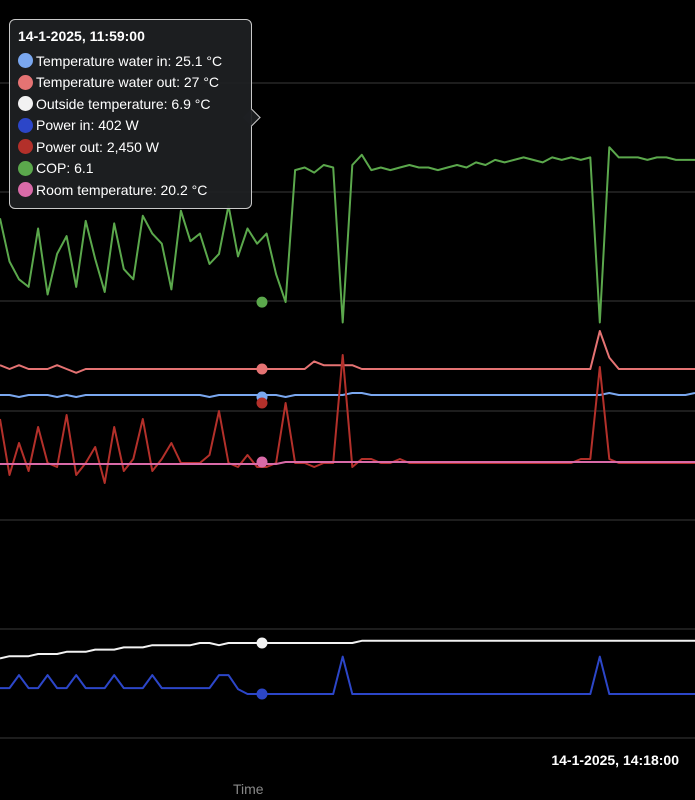  Describe the element at coordinates (191, 103) in the screenshot. I see `tooltip-value: 6.9 °C` at that location.